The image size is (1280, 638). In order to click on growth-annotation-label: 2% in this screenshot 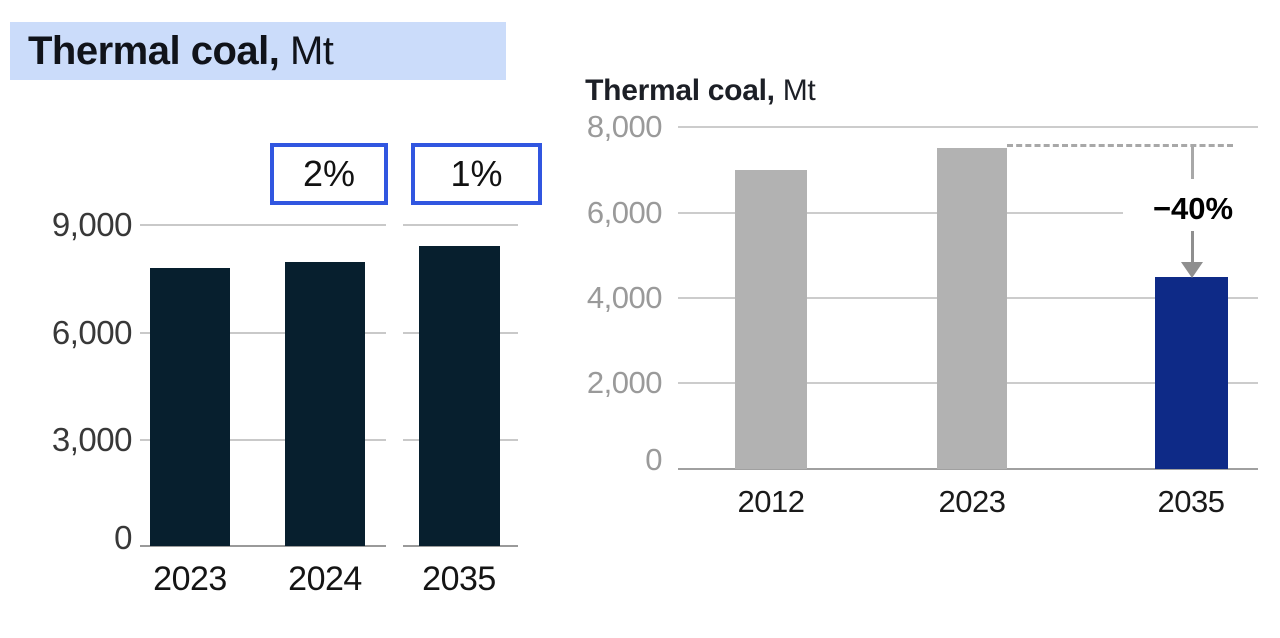, I will do `click(329, 173)`.